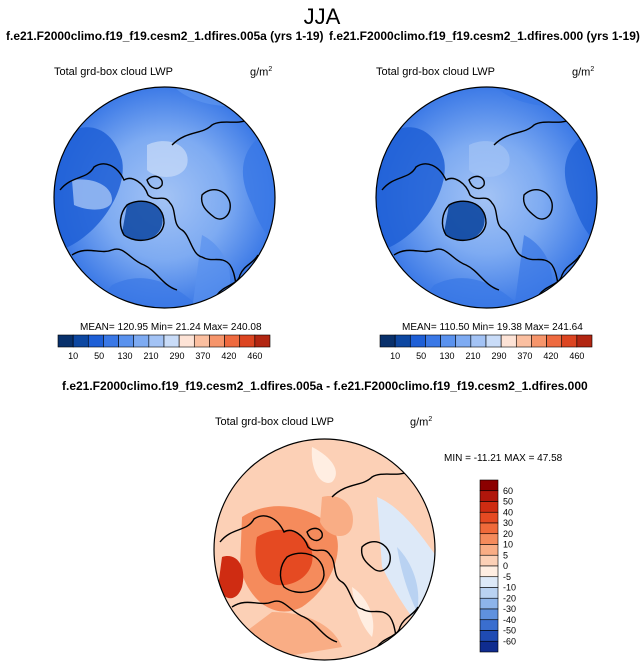  What do you see at coordinates (481, 207) in the screenshot?
I see `panel-2-coastlines` at bounding box center [481, 207].